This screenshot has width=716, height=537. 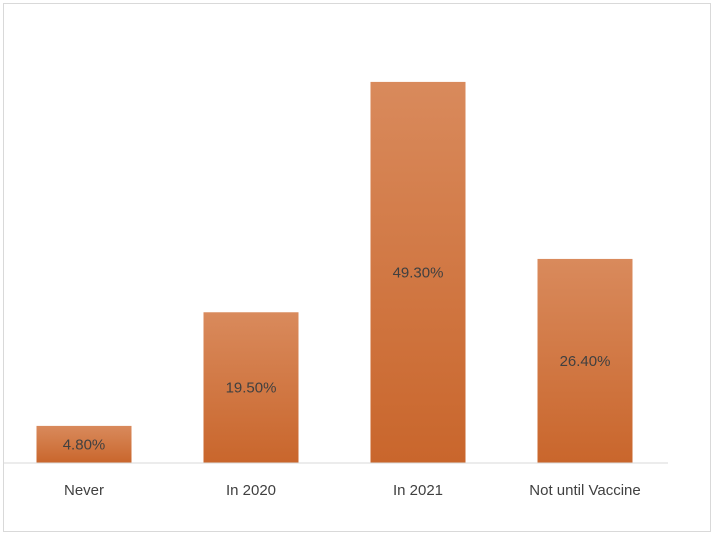 What do you see at coordinates (584, 490) in the screenshot?
I see `category-tick-label: Not until Vaccine` at bounding box center [584, 490].